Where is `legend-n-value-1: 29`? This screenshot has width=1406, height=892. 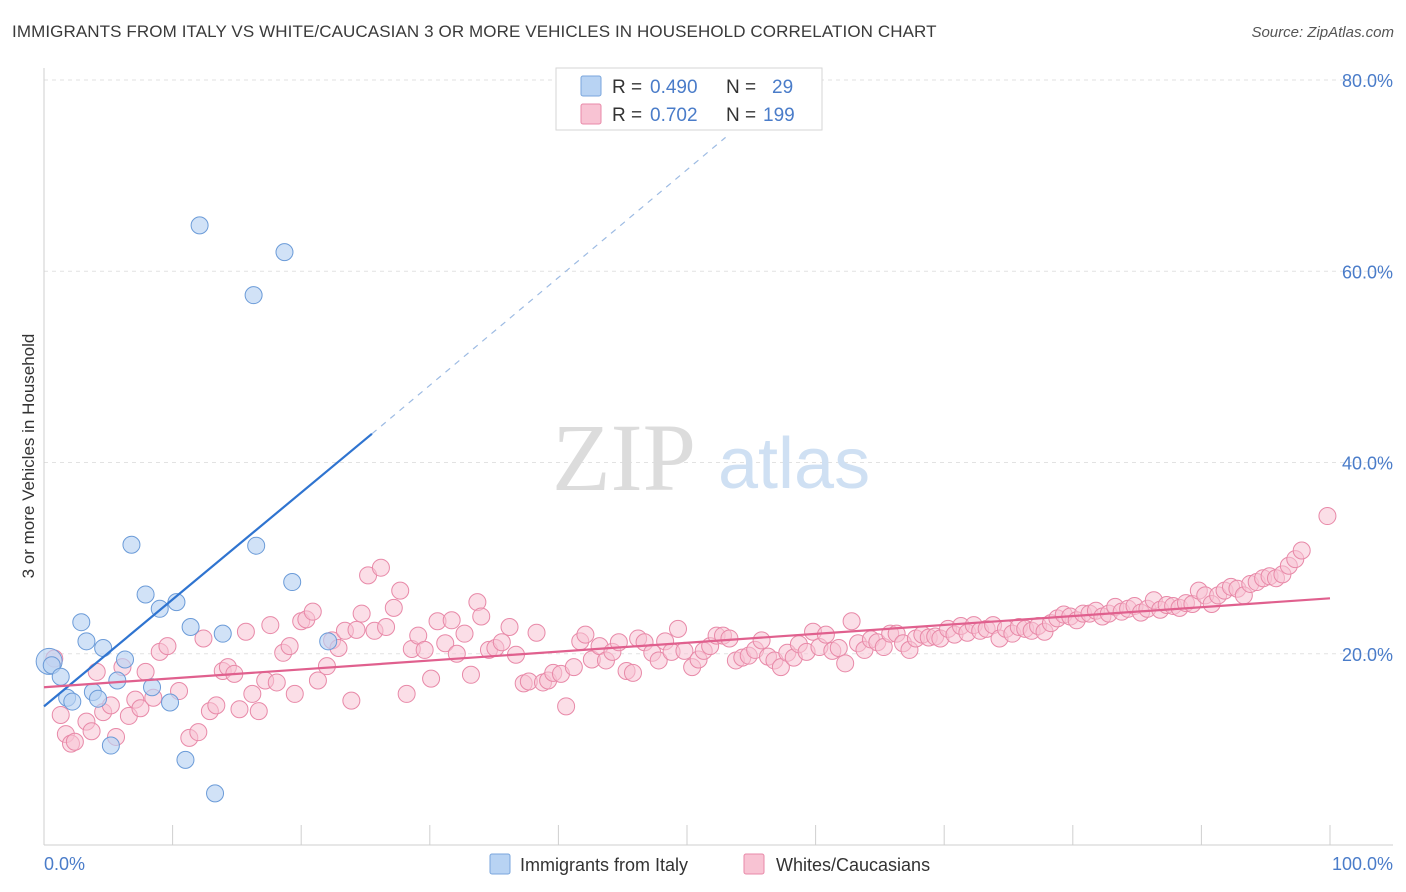 legend-n-value-1: 29 is located at coordinates (782, 87).